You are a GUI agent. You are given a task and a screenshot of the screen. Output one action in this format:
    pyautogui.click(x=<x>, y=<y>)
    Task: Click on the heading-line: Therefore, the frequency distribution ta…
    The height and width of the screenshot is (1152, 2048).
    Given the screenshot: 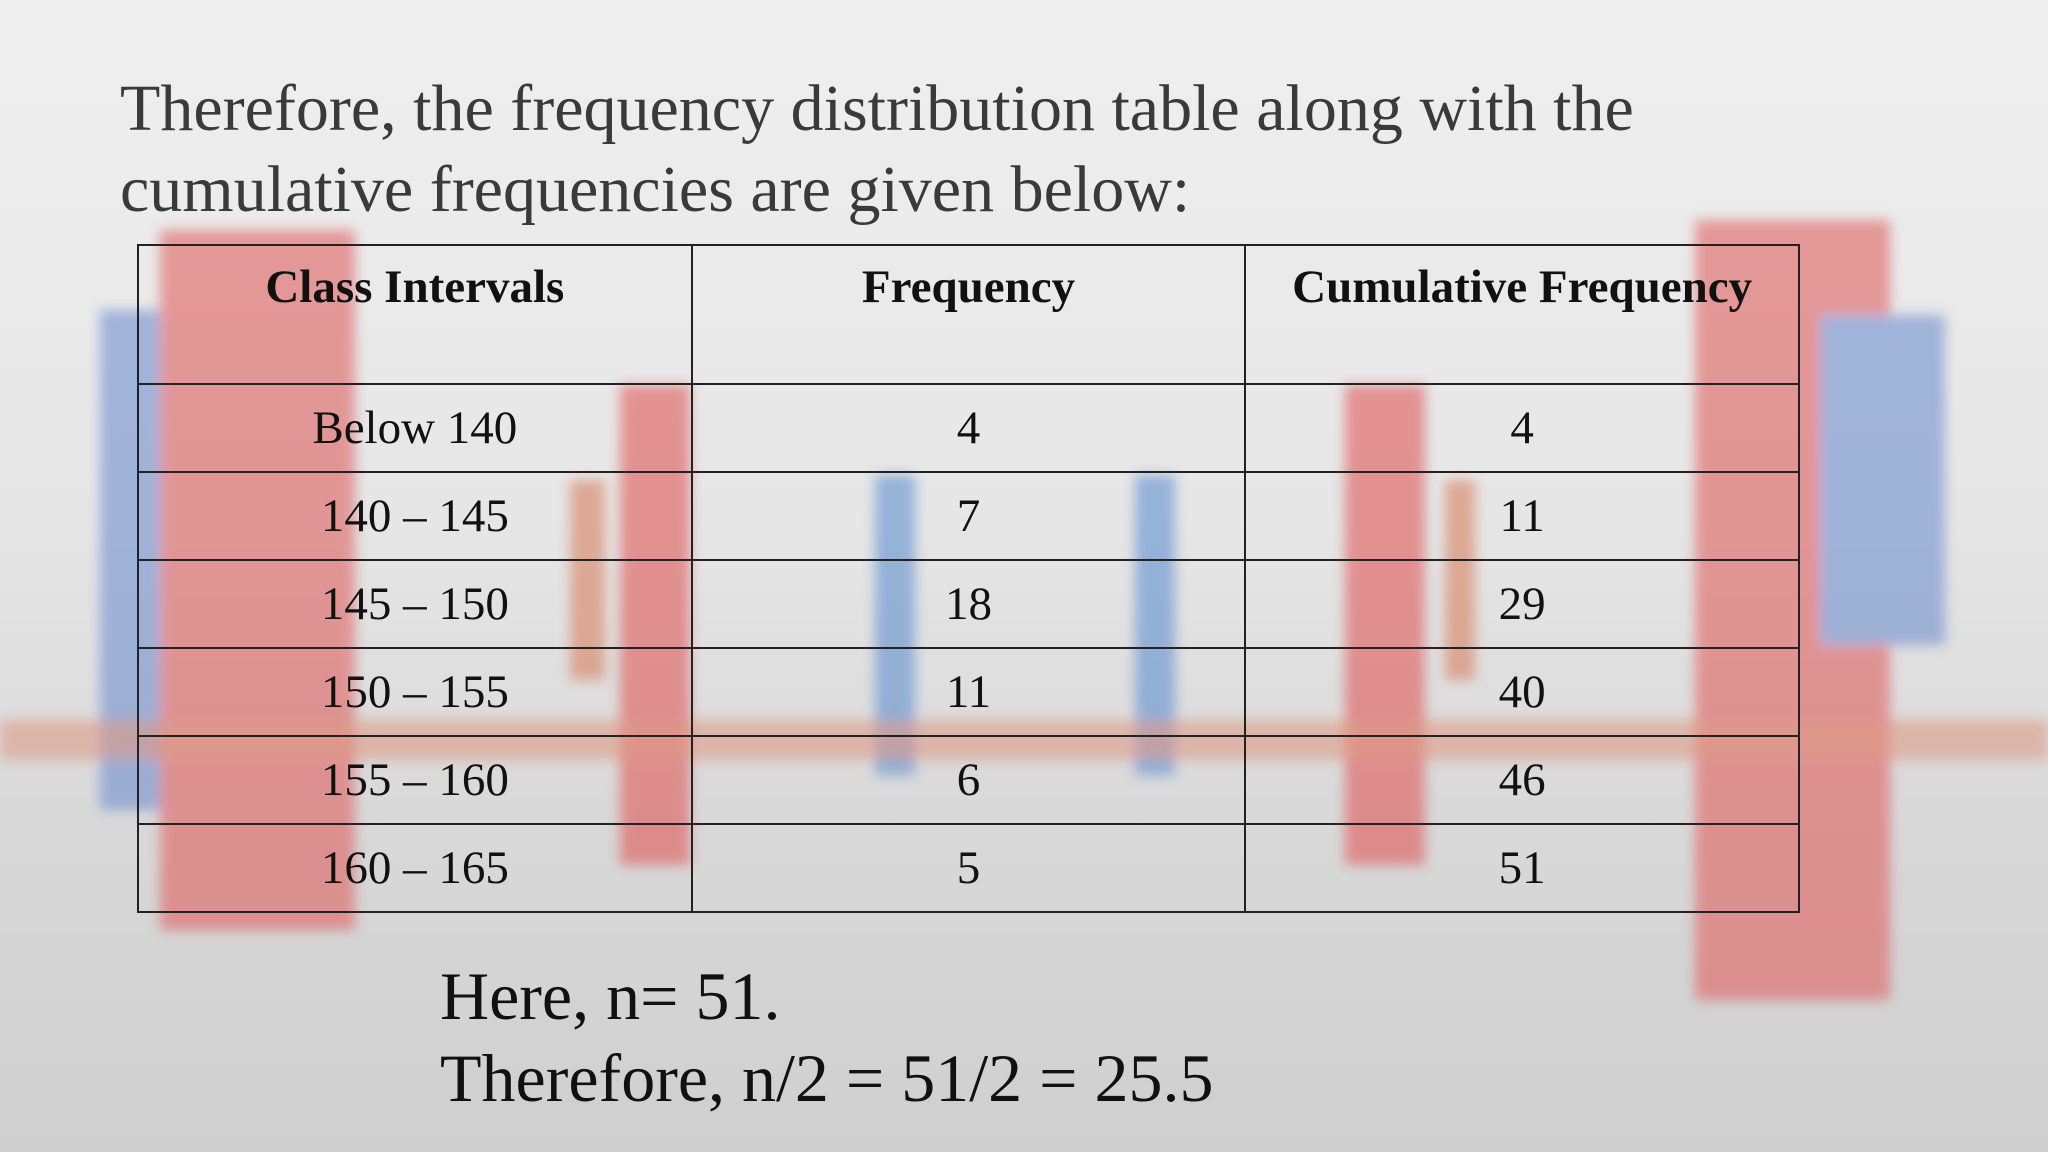 What is the action you would take?
    pyautogui.click(x=877, y=108)
    